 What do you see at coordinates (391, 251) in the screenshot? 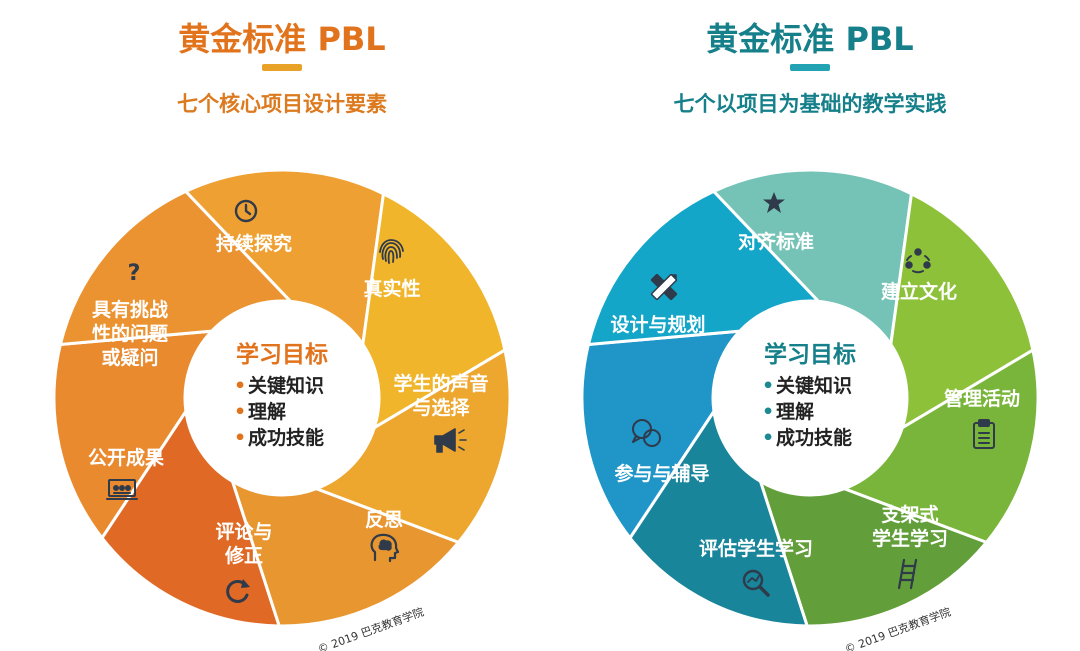
I see `fingerprint-icon` at bounding box center [391, 251].